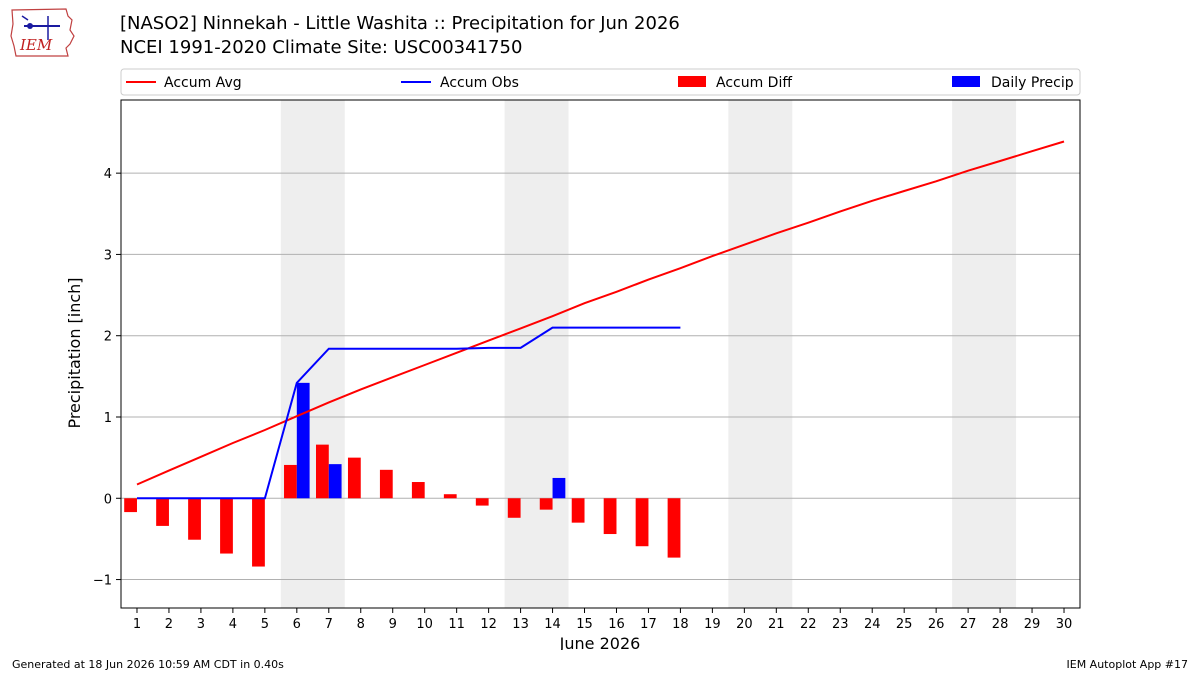 Image resolution: width=1200 pixels, height=675 pixels. What do you see at coordinates (108, 418) in the screenshot?
I see `y-tick-label: 1` at bounding box center [108, 418].